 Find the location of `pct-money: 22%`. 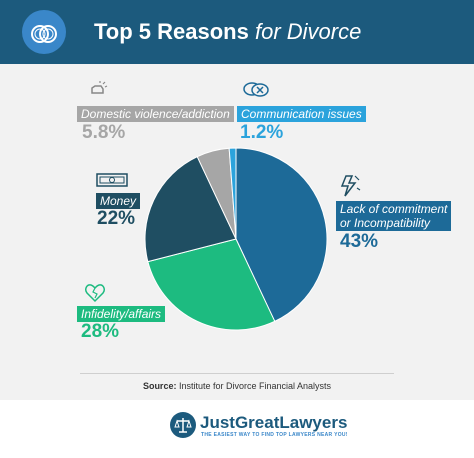

pct-money: 22% is located at coordinates (116, 218).